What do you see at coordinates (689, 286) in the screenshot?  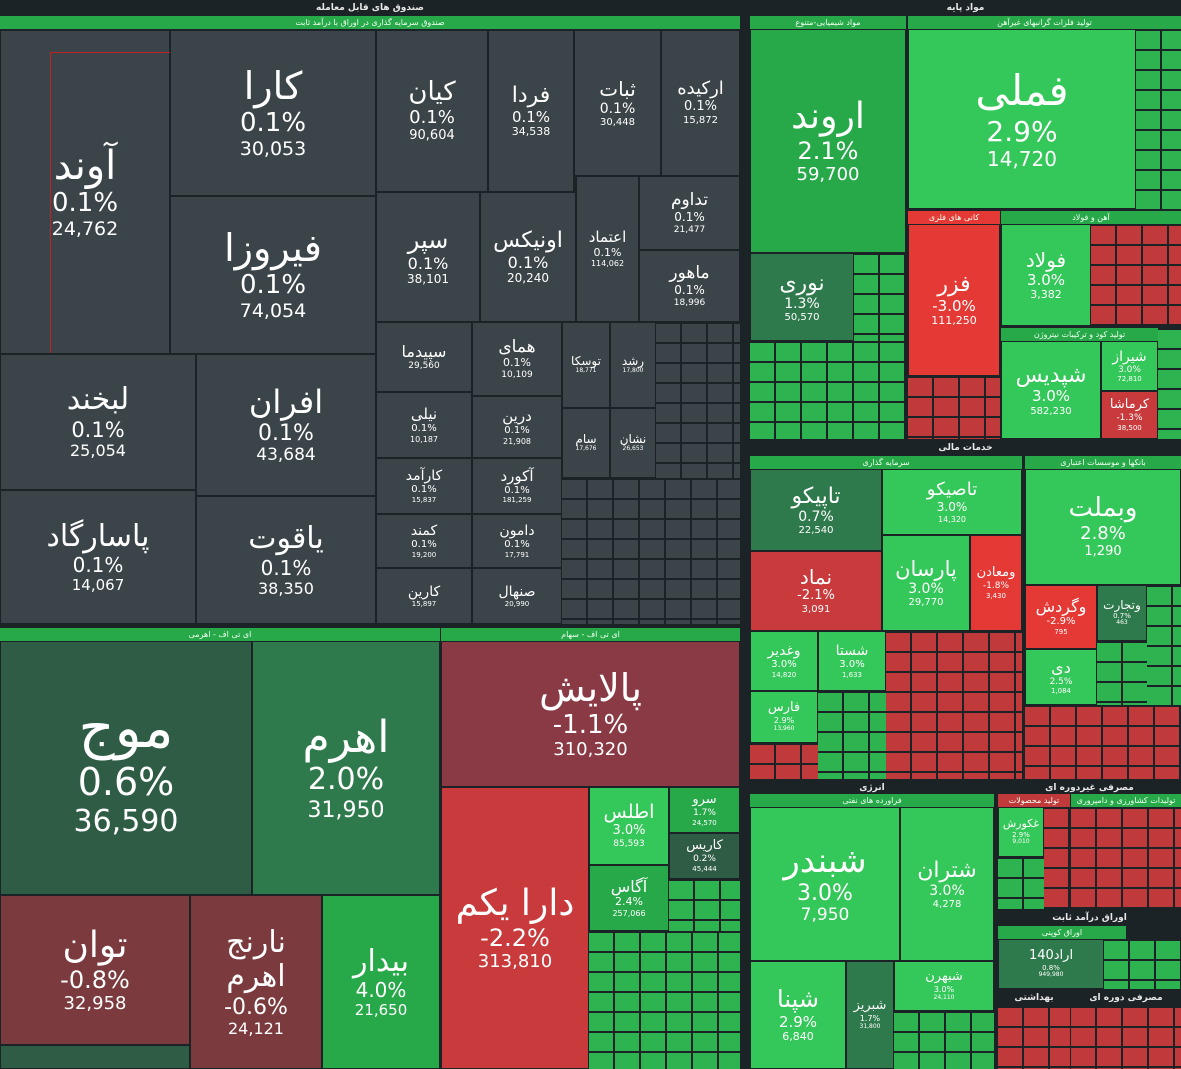 I see `tile-mahoor: ماهور 0.1% 18,996` at bounding box center [689, 286].